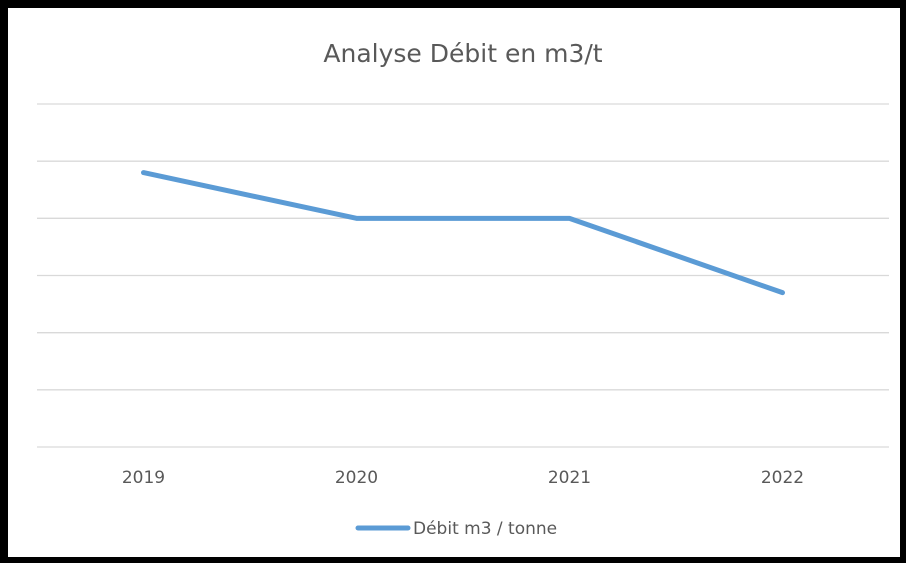  I want to click on x-tick-label: 2022, so click(782, 478).